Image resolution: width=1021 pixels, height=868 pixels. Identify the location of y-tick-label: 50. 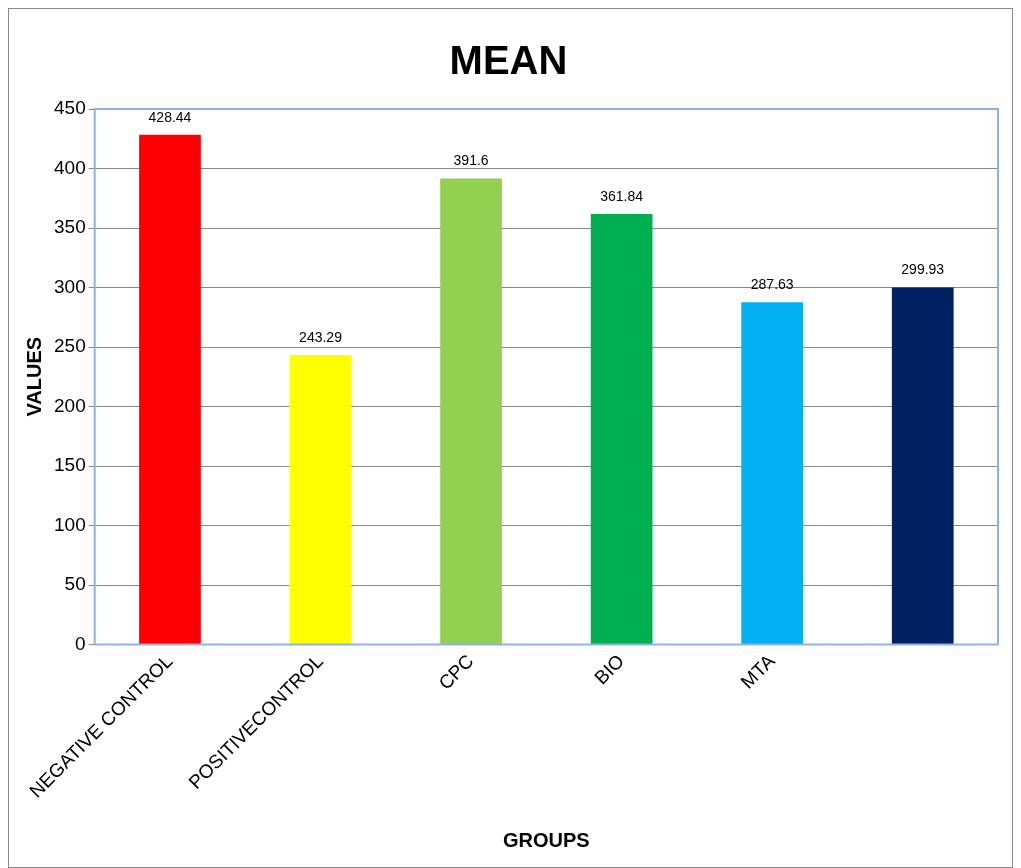
(75, 584).